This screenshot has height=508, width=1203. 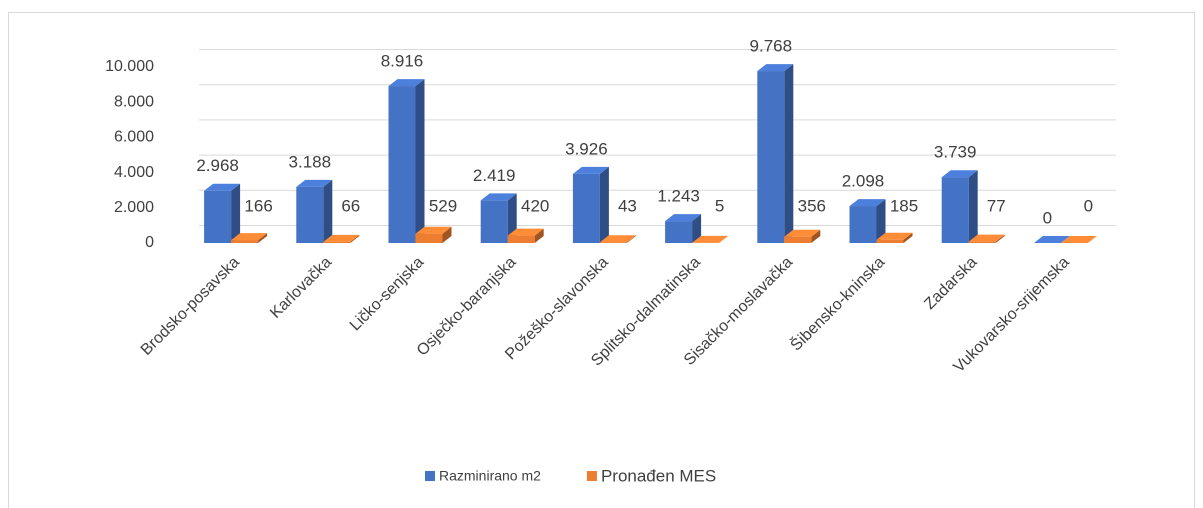 What do you see at coordinates (402, 61) in the screenshot?
I see `data-label: 8.916` at bounding box center [402, 61].